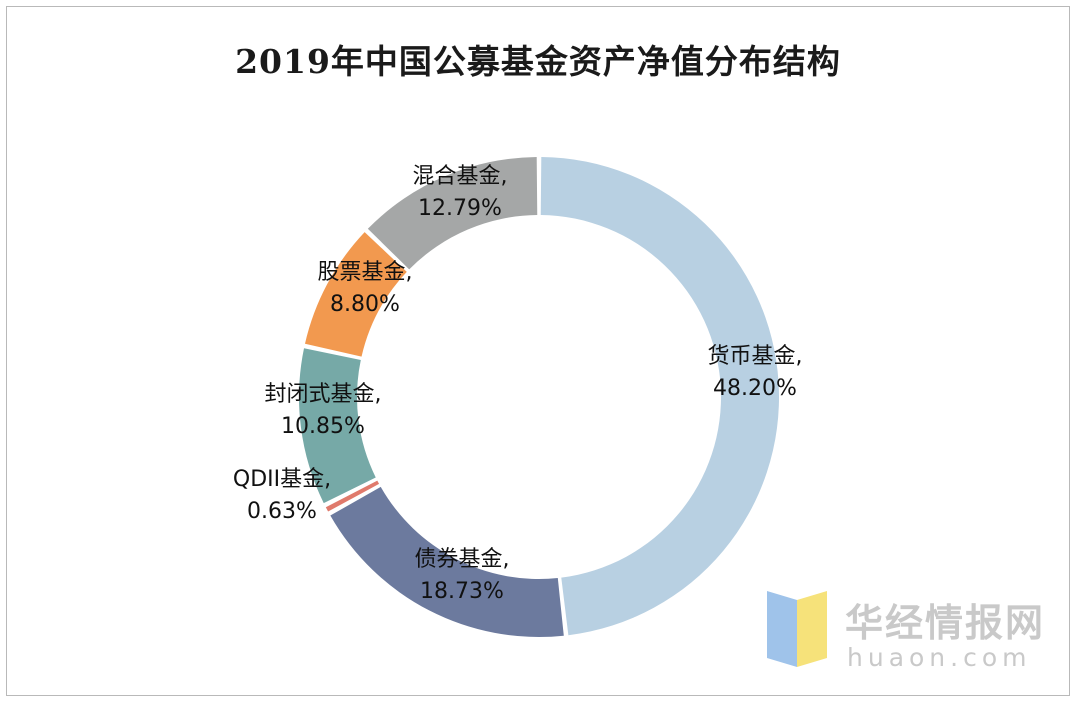 Image resolution: width=1076 pixels, height=702 pixels. Describe the element at coordinates (782, 629) in the screenshot. I see `logo-left-panel` at that location.